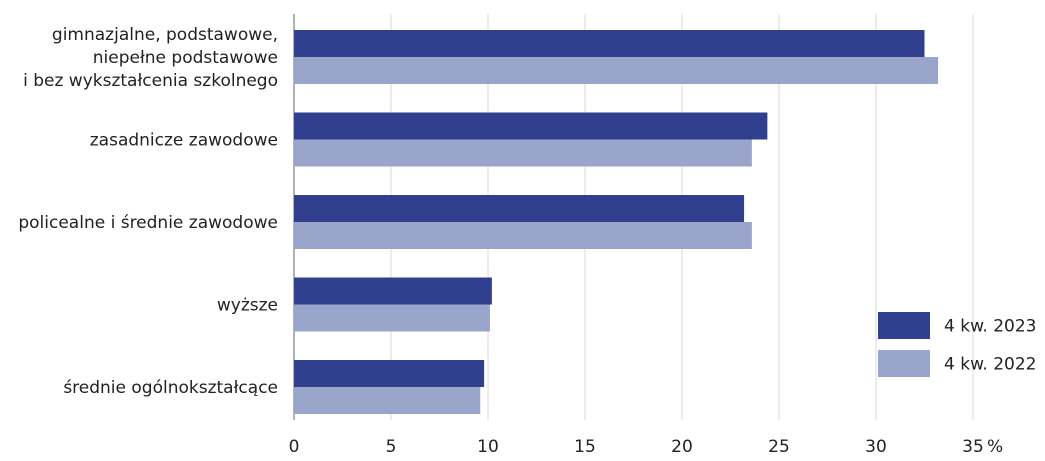  Describe the element at coordinates (957, 344) in the screenshot. I see `legend: 4 kw. 2023 4 kw. 2022` at that location.